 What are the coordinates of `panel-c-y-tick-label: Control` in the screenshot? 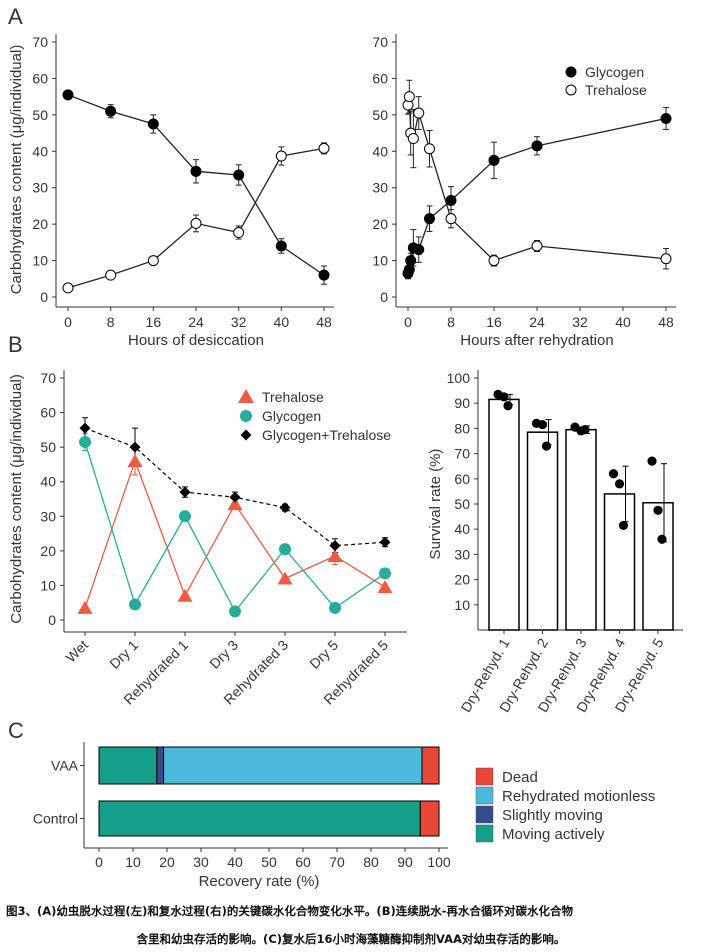 It's located at (55, 819).